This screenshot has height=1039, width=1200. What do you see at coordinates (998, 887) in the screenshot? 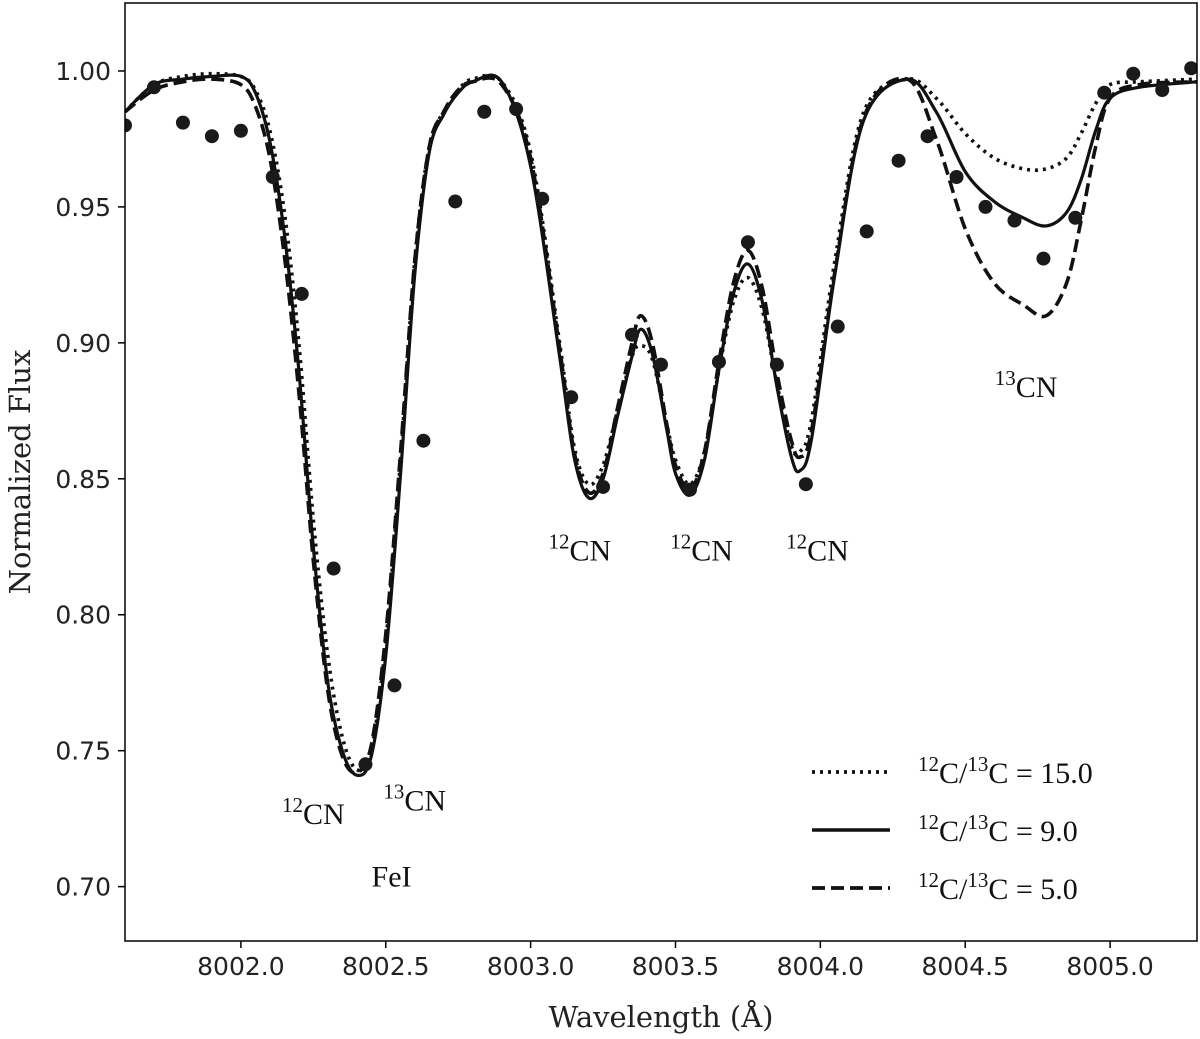
I see `legend-label: 12C/13C = 5.0` at bounding box center [998, 887].